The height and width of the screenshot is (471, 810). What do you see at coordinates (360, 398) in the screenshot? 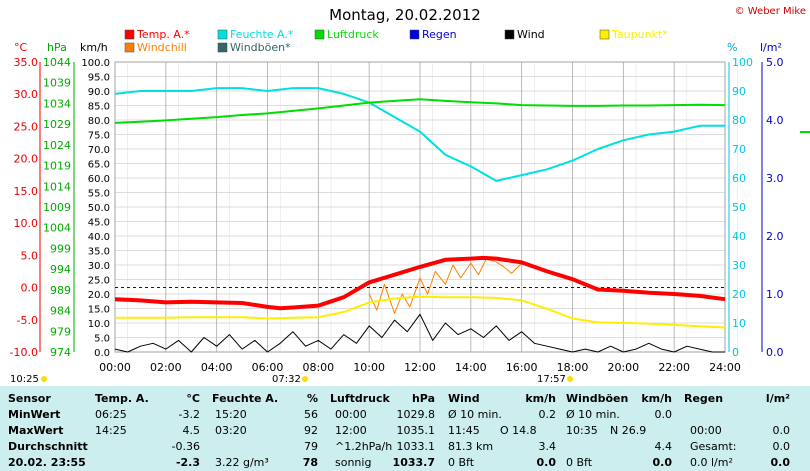
I see `header-press: Luftdruck` at bounding box center [360, 398].